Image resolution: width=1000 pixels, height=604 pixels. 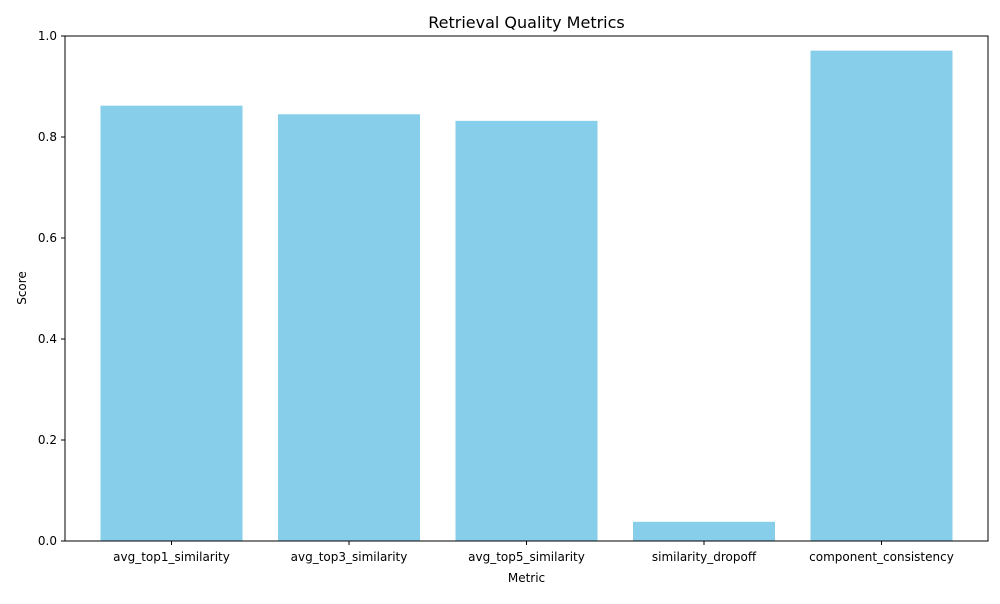 I want to click on bar-component-consistency, so click(x=881, y=296).